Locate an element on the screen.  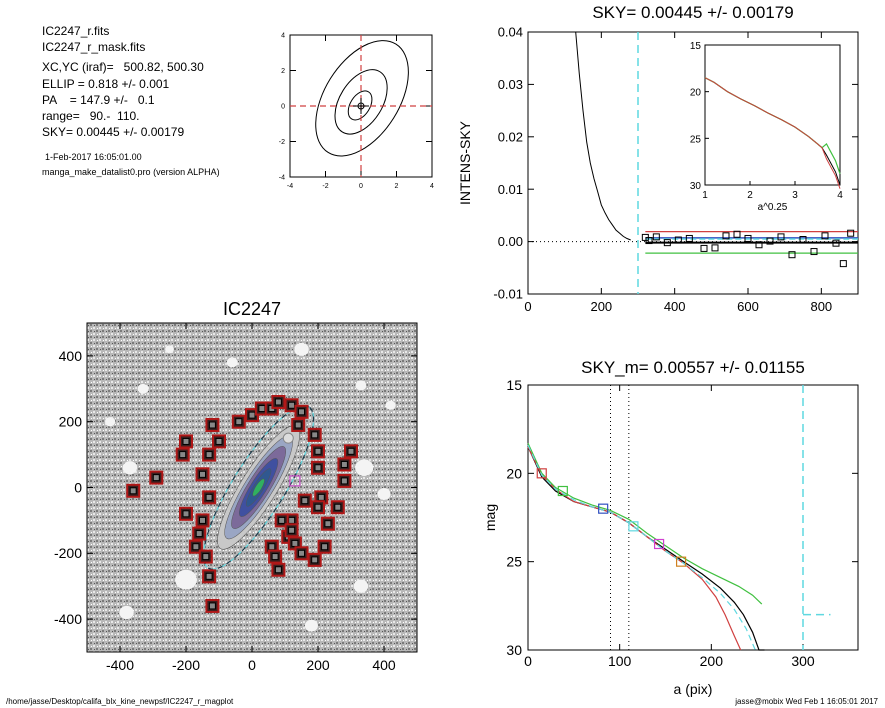
info-line-2: IC2247_r_mask.fits is located at coordinates (93, 47).